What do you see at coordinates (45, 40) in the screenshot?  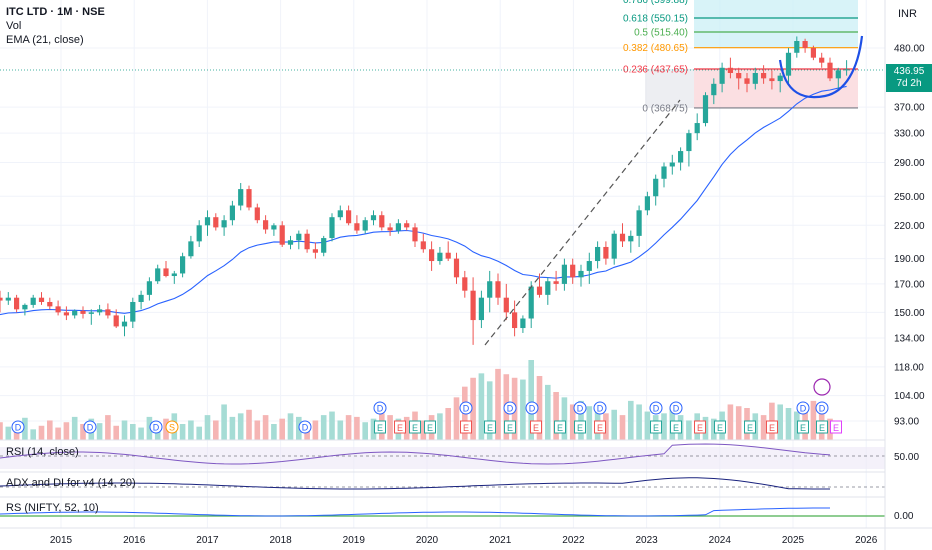 I see `ema-legend: EMA (21, close)` at bounding box center [45, 40].